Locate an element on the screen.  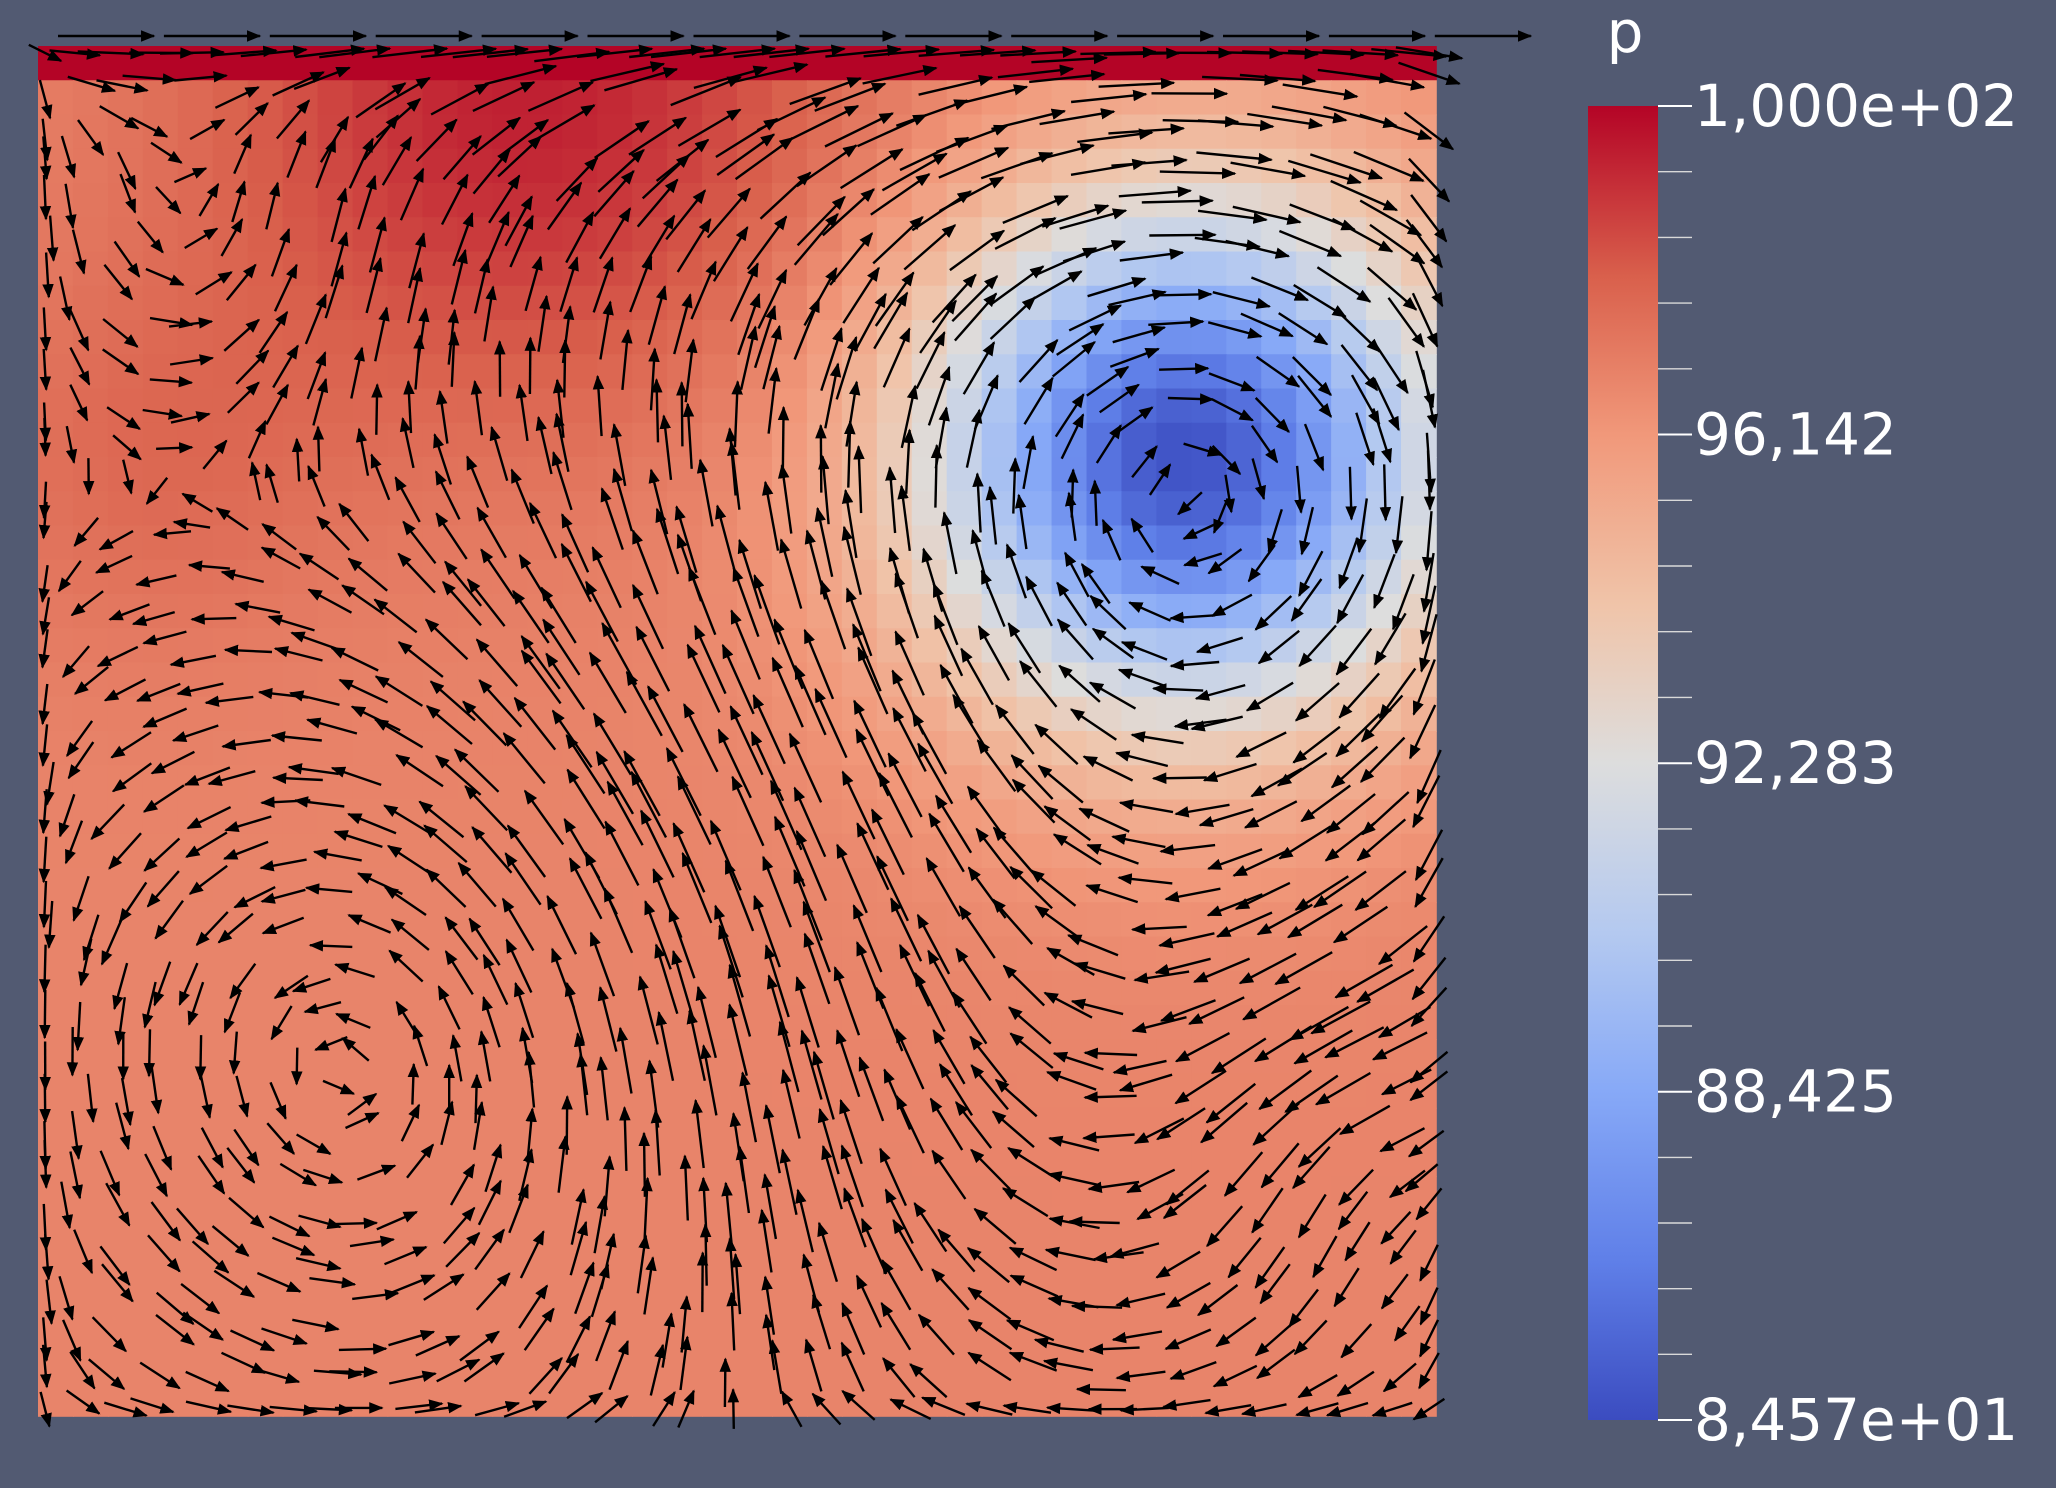
colorbar-gradient is located at coordinates (1623, 763).